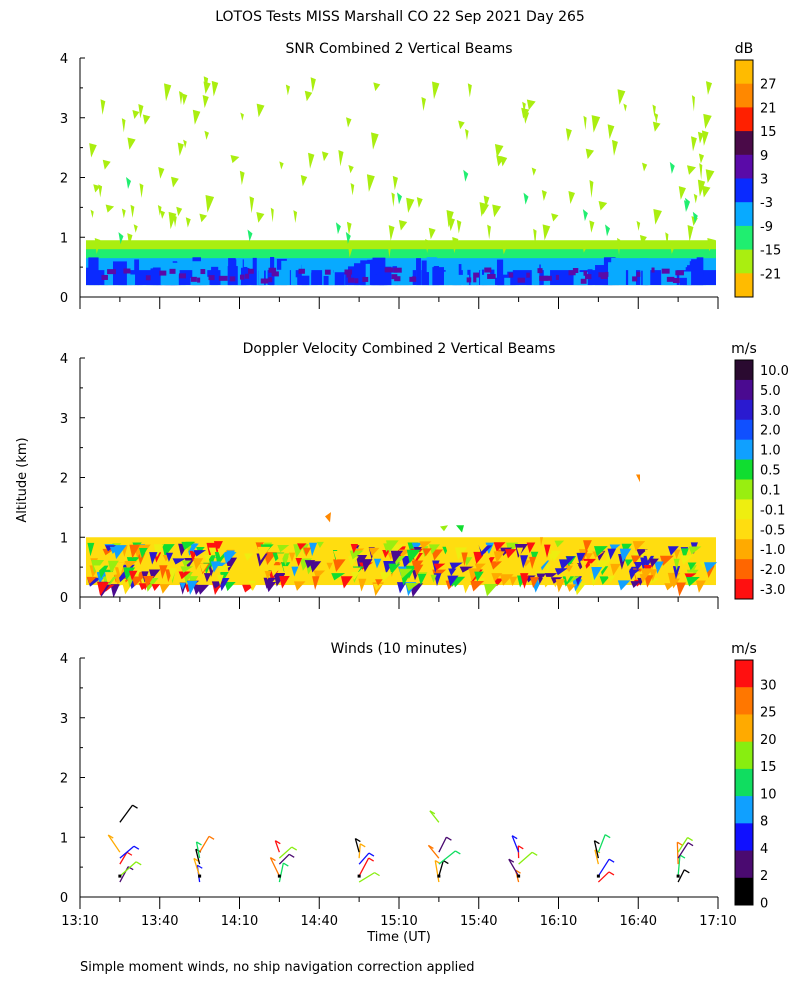 The width and height of the screenshot is (800, 1000). Describe the element at coordinates (744, 349) in the screenshot. I see `doppler-colorbar-unit: m/s` at that location.